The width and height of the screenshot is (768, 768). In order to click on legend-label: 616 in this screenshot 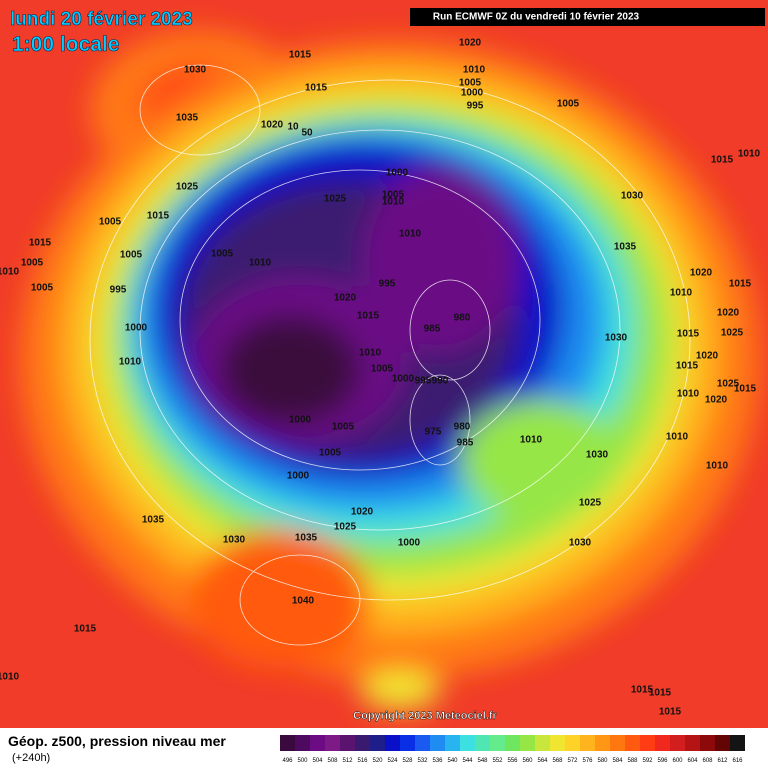, I will do `click(737, 761)`.